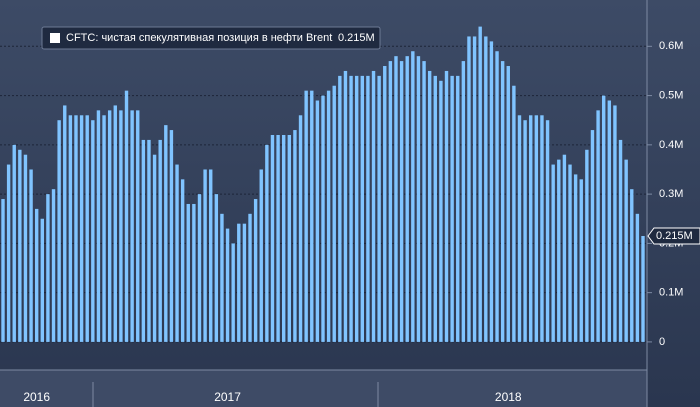 The width and height of the screenshot is (700, 407). I want to click on x-axis-area, so click(323, 388).